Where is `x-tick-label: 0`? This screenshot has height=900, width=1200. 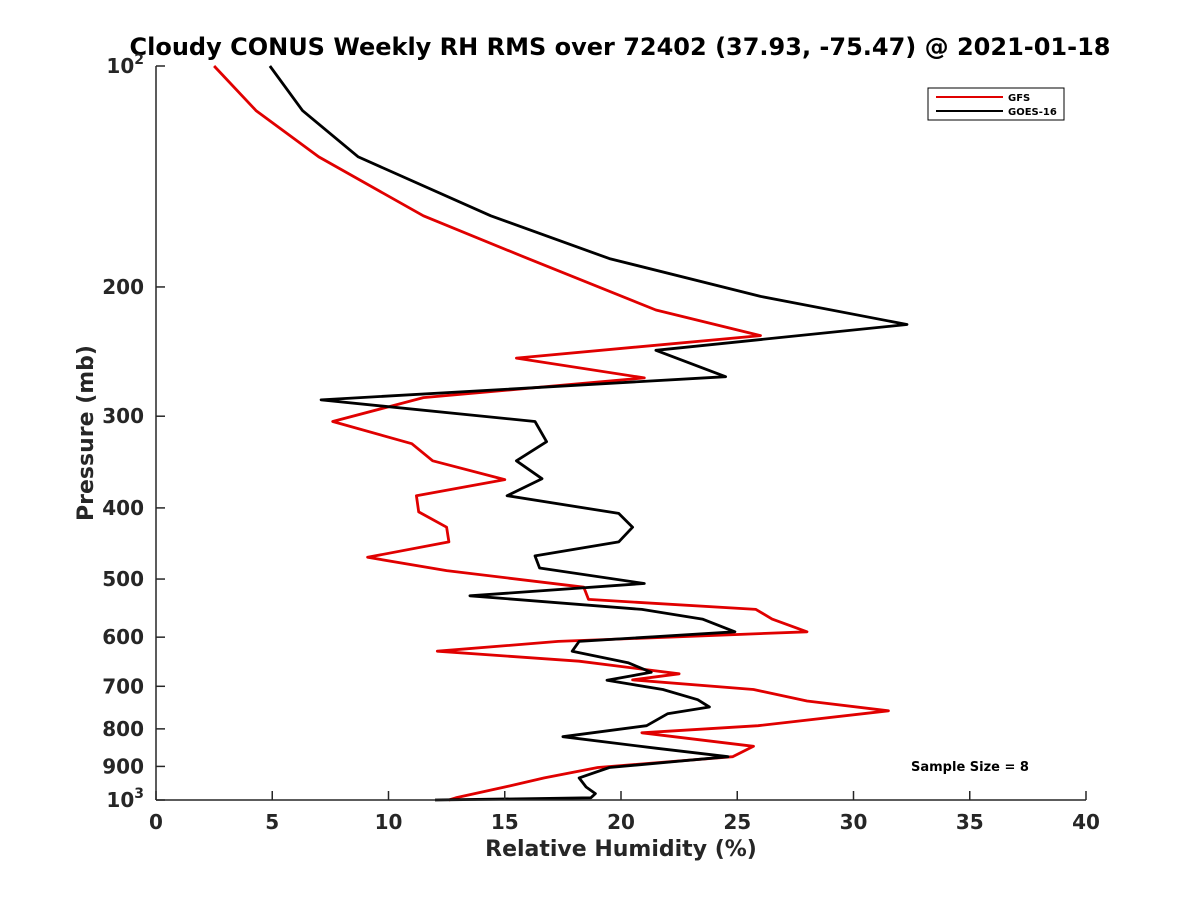 x-tick-label: 0 is located at coordinates (156, 822).